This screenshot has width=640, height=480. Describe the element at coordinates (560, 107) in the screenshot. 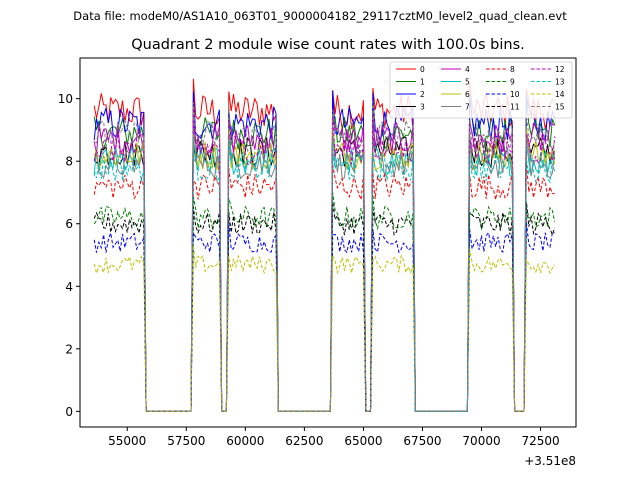

I see `legend-label: 15` at that location.